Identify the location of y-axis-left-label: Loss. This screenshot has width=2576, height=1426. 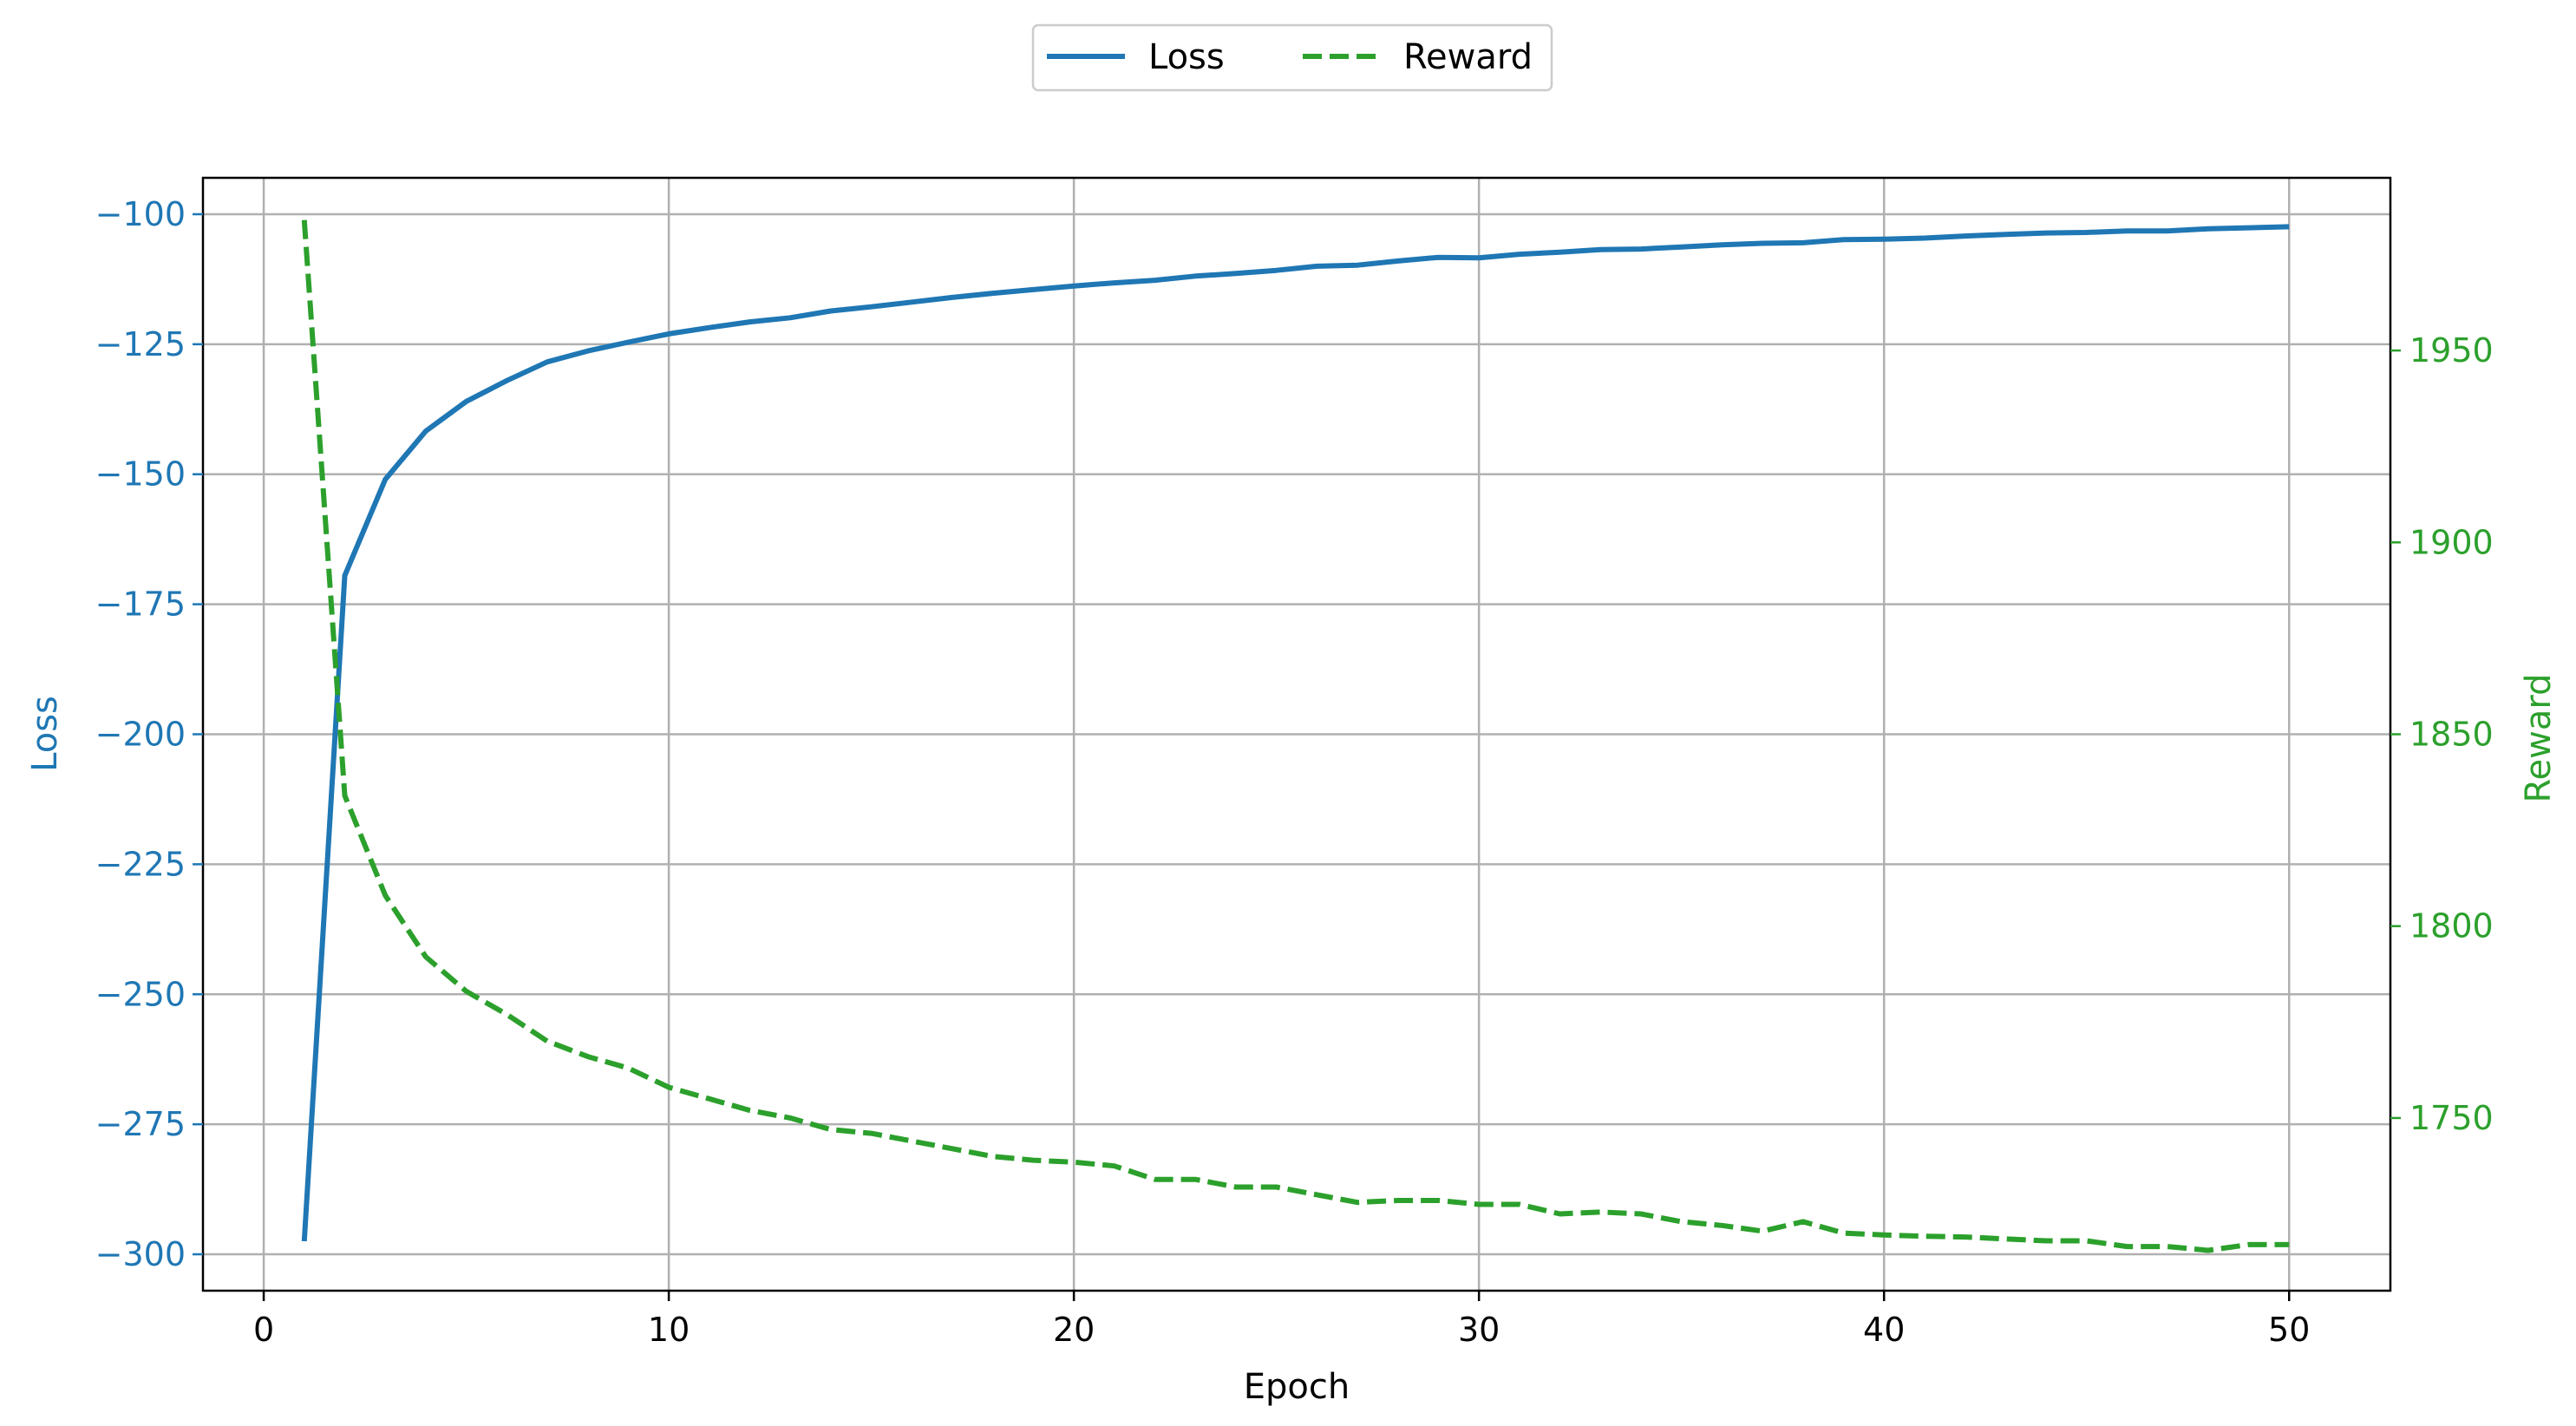
(45, 734).